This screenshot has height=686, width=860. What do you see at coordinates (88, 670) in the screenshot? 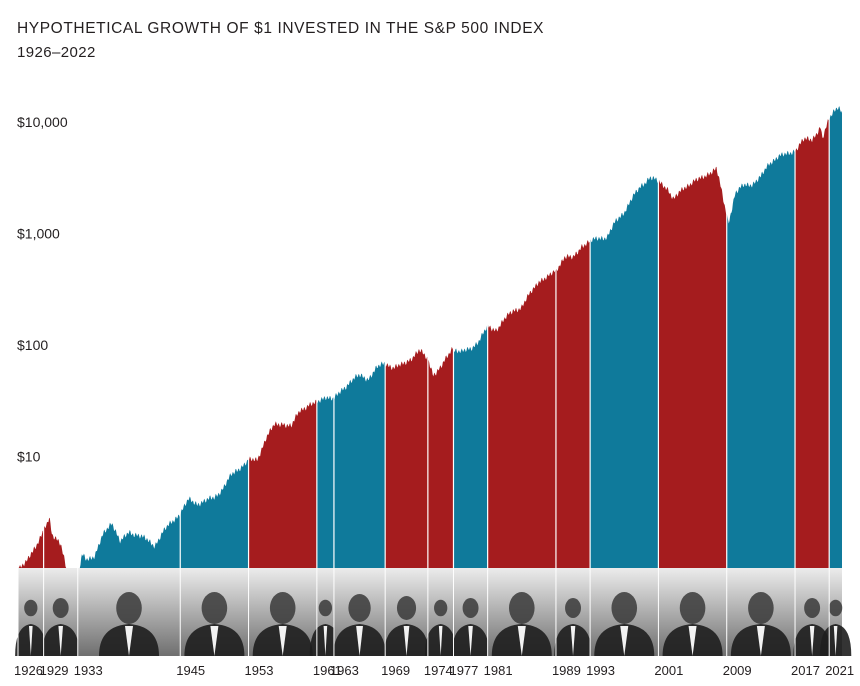
I see `x-tick-label-1933: 1933` at bounding box center [88, 670].